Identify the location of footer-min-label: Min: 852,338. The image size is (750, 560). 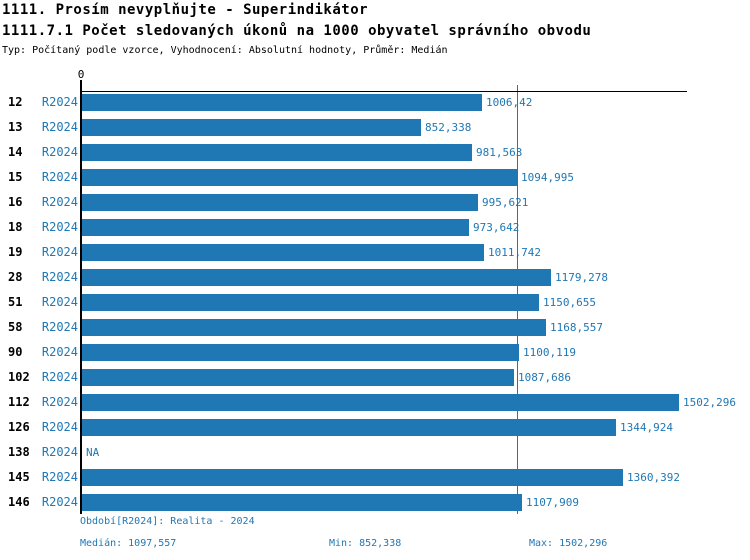
(365, 543).